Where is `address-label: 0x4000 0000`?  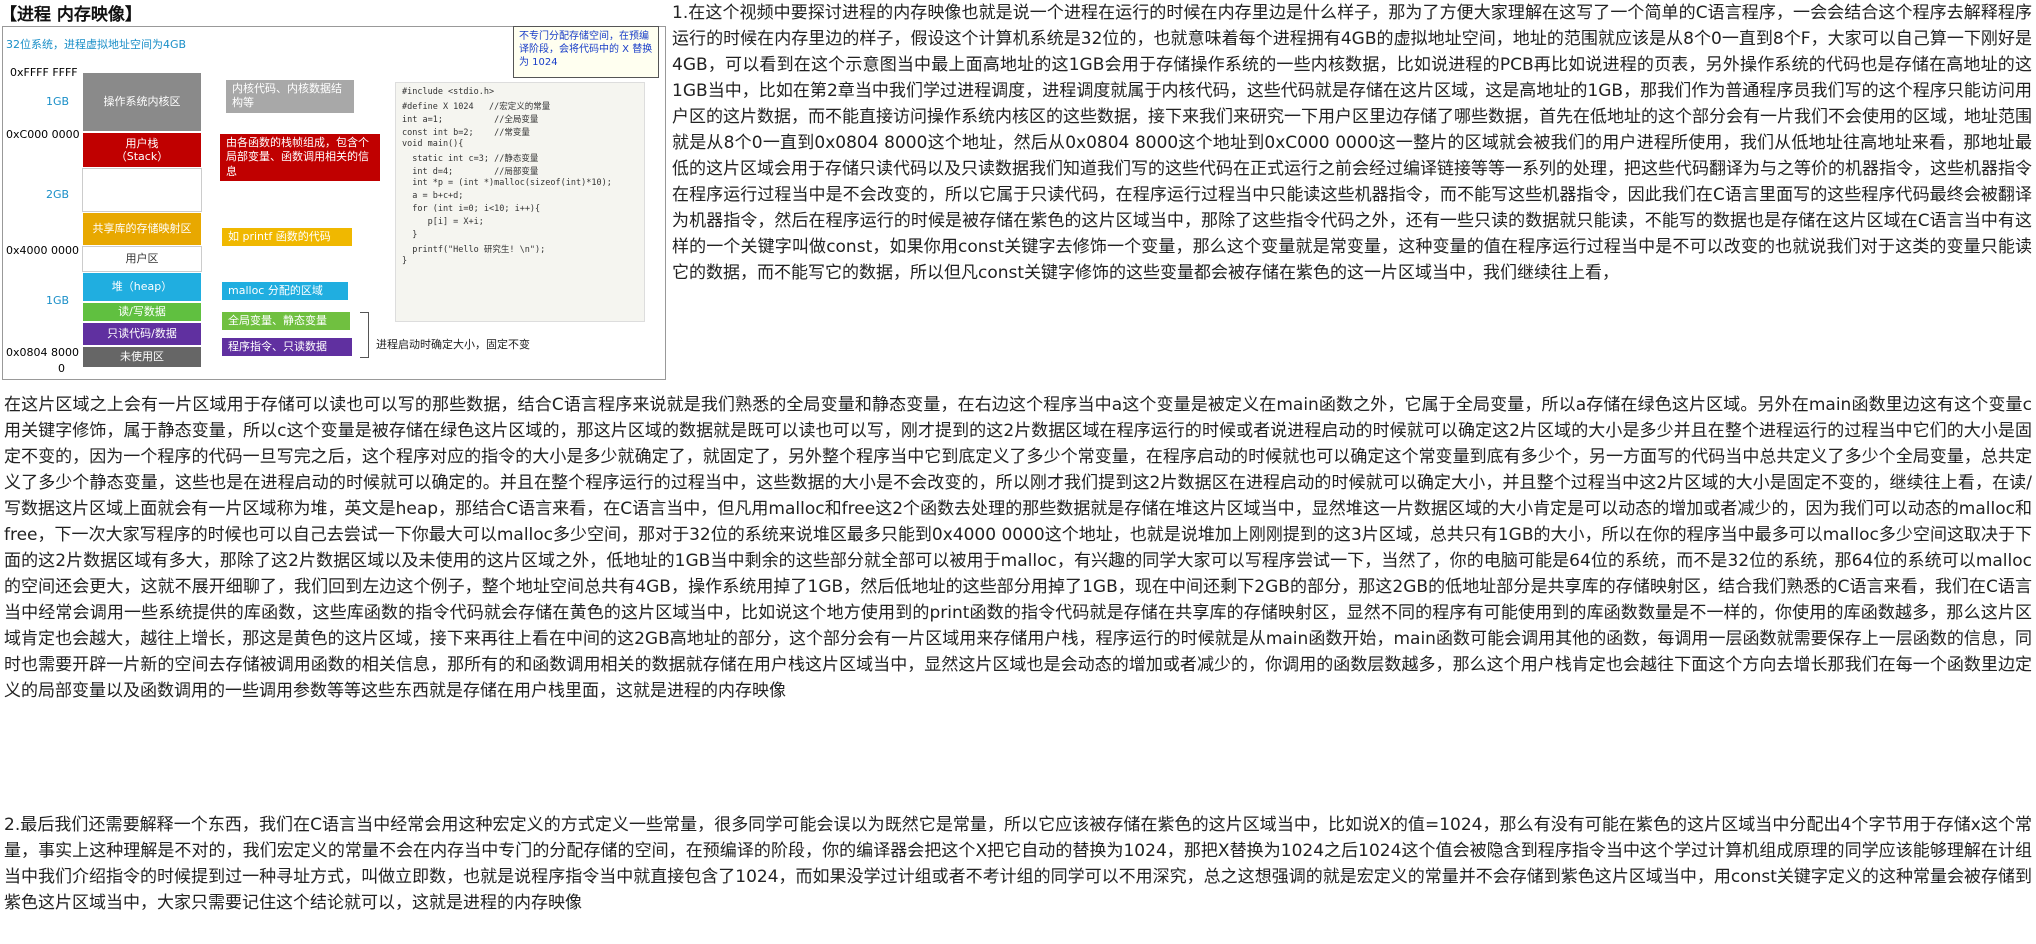 address-label: 0x4000 0000 is located at coordinates (42, 250).